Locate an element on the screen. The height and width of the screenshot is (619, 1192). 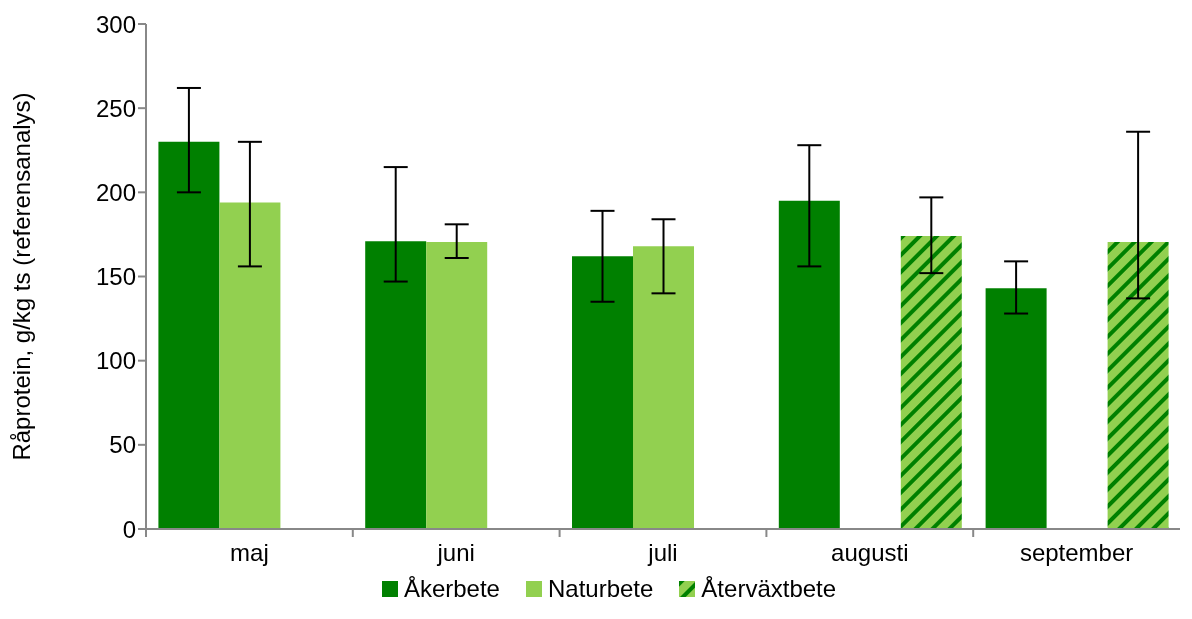
x-tick-label: juli is located at coordinates (662, 552).